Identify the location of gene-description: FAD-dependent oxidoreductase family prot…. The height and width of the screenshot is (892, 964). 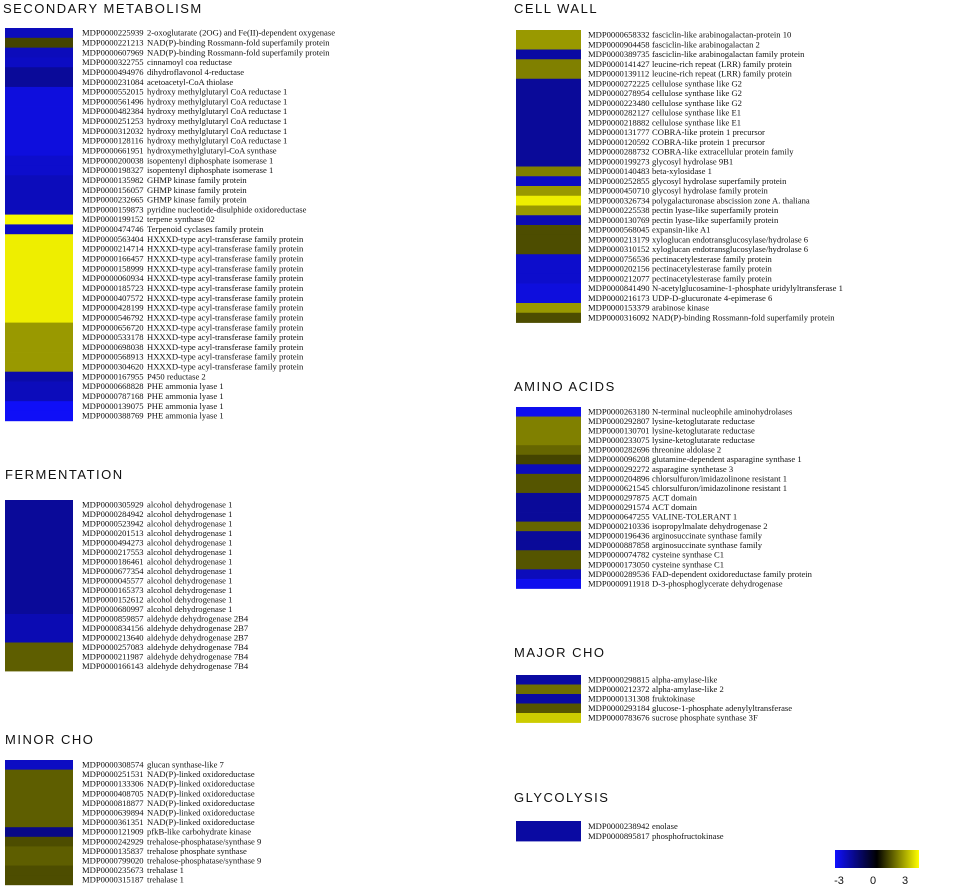
(732, 574).